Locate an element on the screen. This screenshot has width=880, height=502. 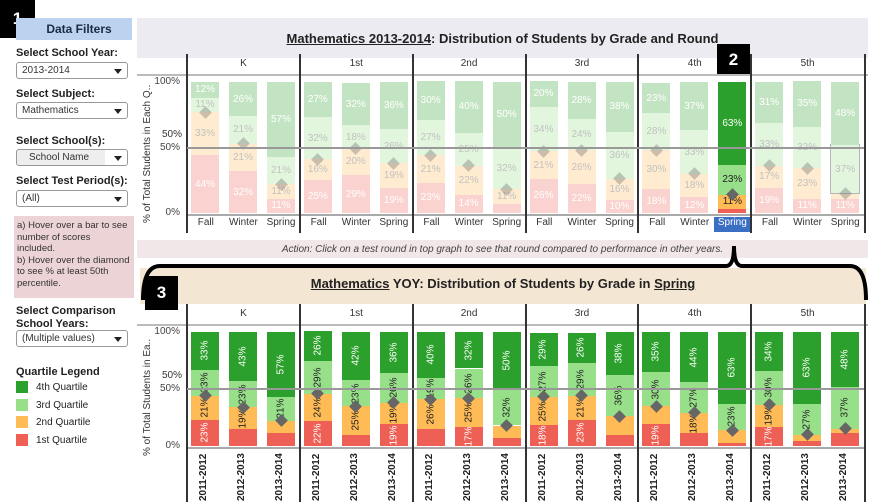
segment-q4: 31% is located at coordinates (769, 102).